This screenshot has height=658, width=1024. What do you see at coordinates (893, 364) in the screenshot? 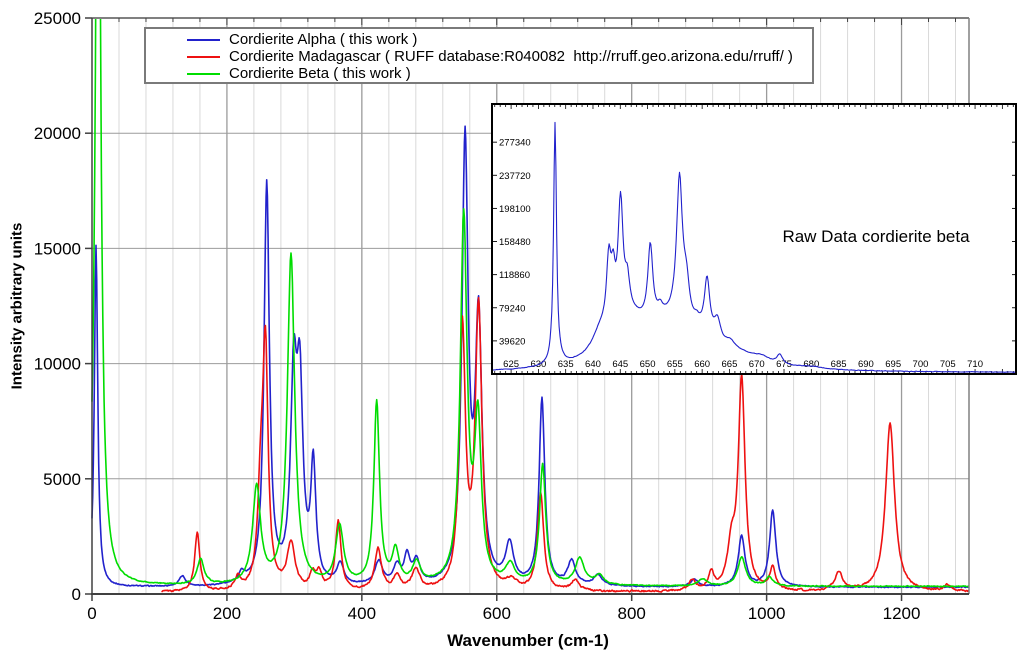
I see `inset-x-tick-label: 695` at bounding box center [893, 364].